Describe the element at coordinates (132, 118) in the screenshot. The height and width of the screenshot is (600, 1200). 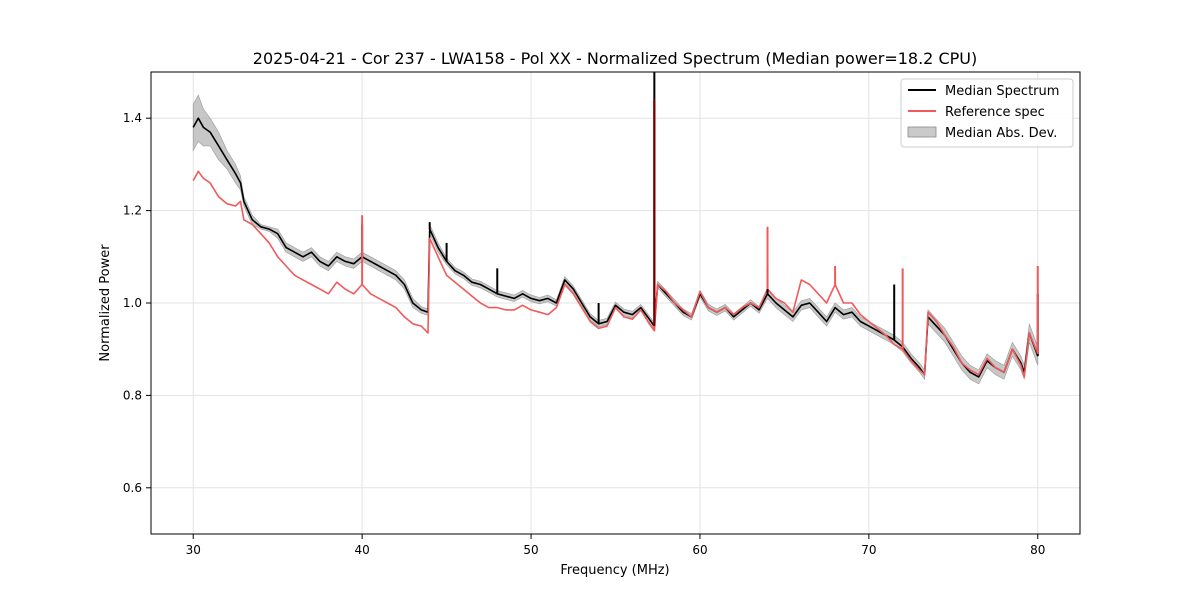
I see `y-tick-label: 1.4` at that location.